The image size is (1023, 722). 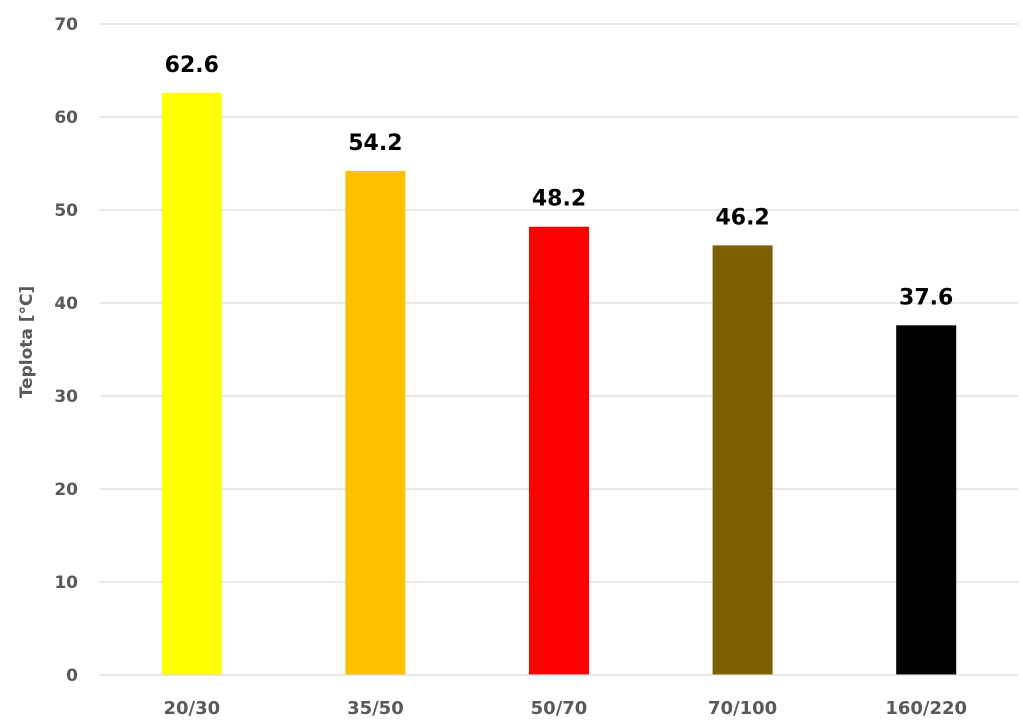 What do you see at coordinates (66, 490) in the screenshot?
I see `y-tick-label: 20` at bounding box center [66, 490].